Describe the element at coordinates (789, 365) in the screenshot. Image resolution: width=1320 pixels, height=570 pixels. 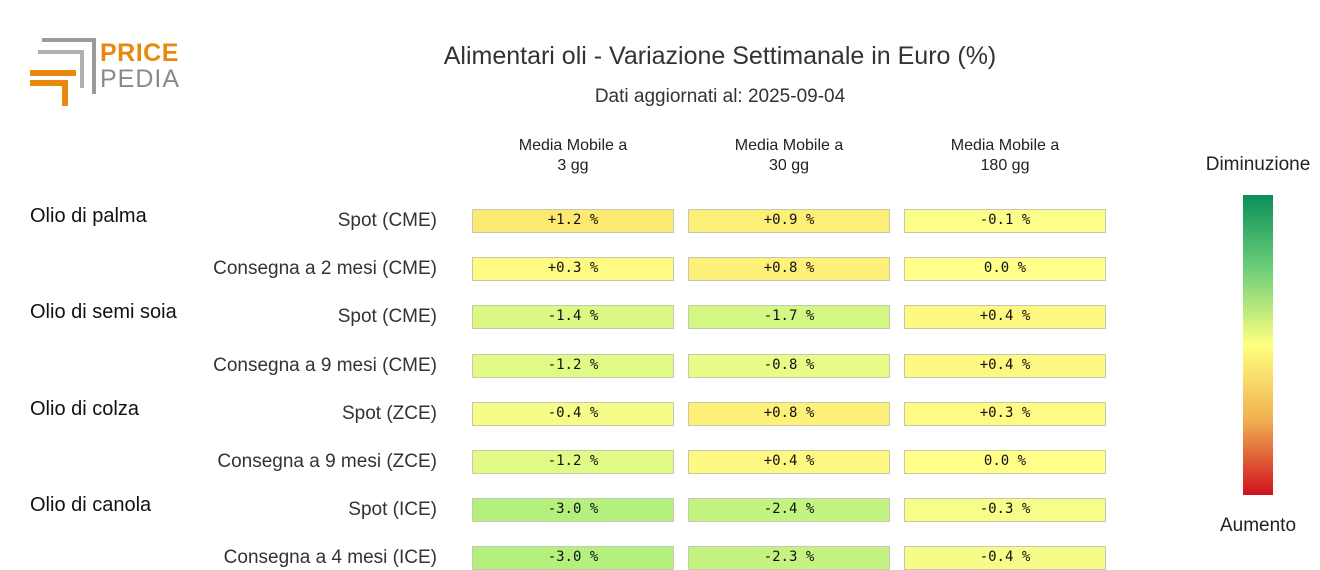
I see `heatmap-cell: -0.8 %` at that location.